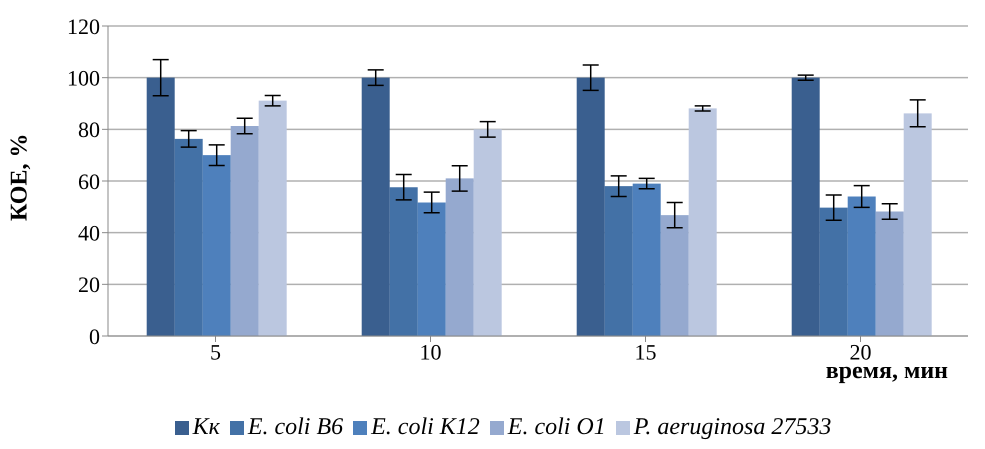 The image size is (985, 449). What do you see at coordinates (83, 26) in the screenshot?
I see `y-tick-label: 120` at bounding box center [83, 26].